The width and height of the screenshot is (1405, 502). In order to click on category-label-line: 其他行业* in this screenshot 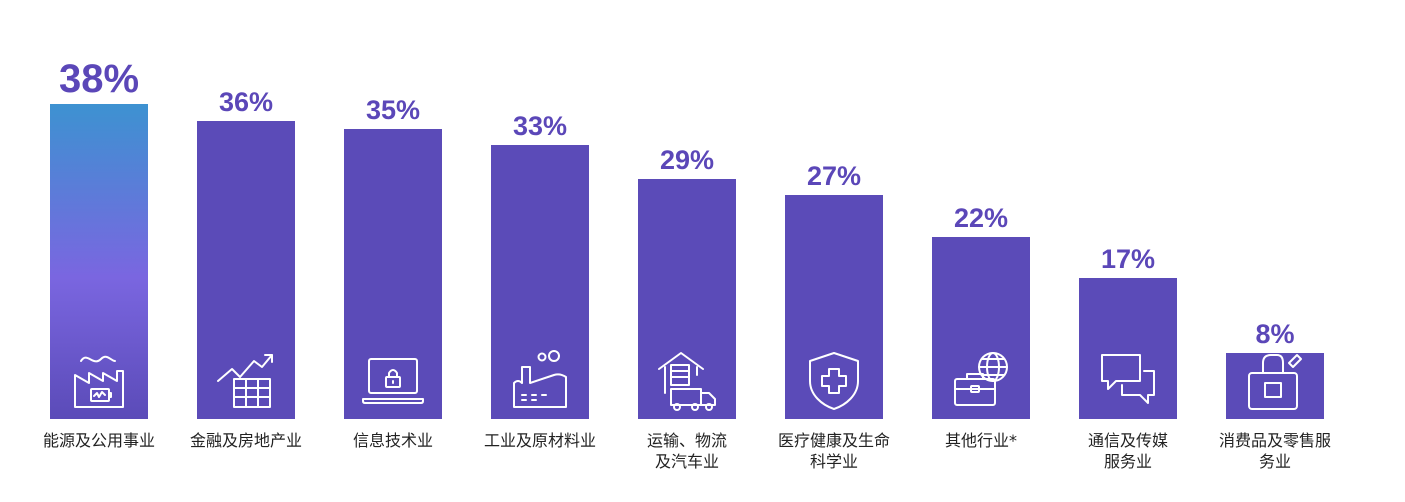, I will do `click(980, 440)`.